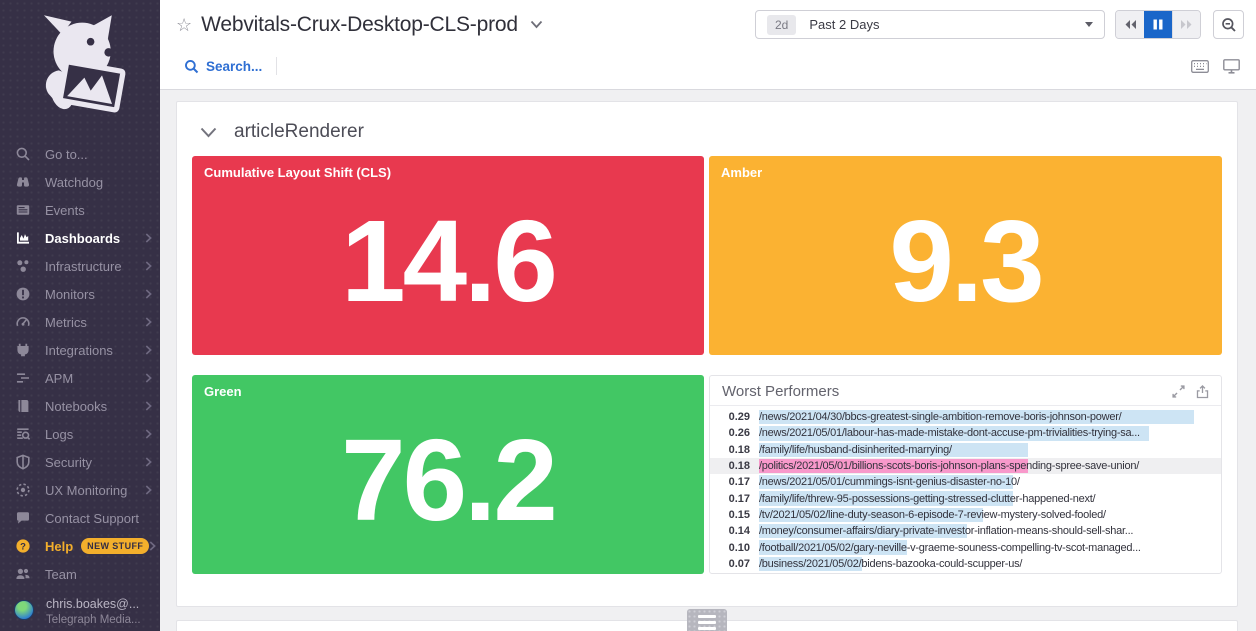 The width and height of the screenshot is (1256, 631). What do you see at coordinates (1130, 24) in the screenshot?
I see `time-back-button` at bounding box center [1130, 24].